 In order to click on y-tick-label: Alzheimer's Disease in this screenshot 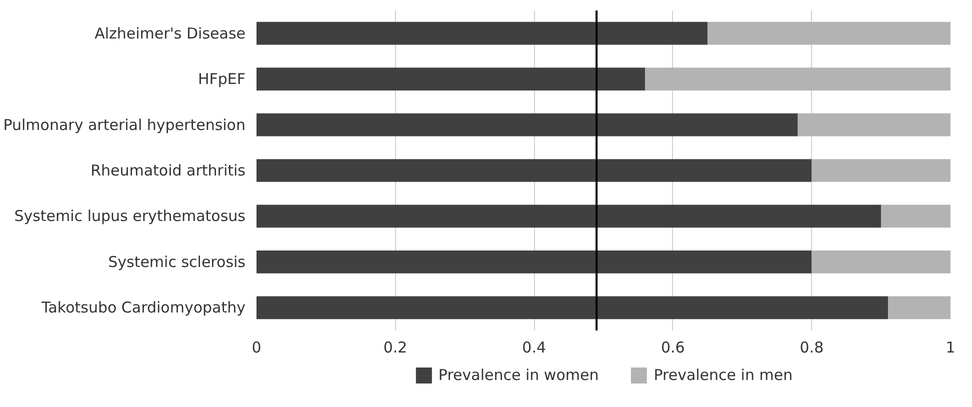, I will do `click(170, 33)`.